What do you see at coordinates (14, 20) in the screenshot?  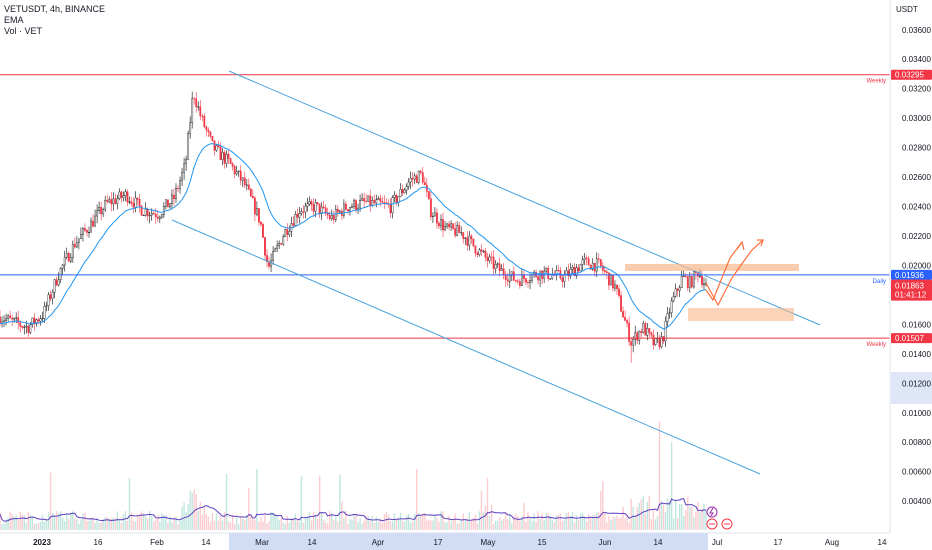 I see `ema-label: EMA` at bounding box center [14, 20].